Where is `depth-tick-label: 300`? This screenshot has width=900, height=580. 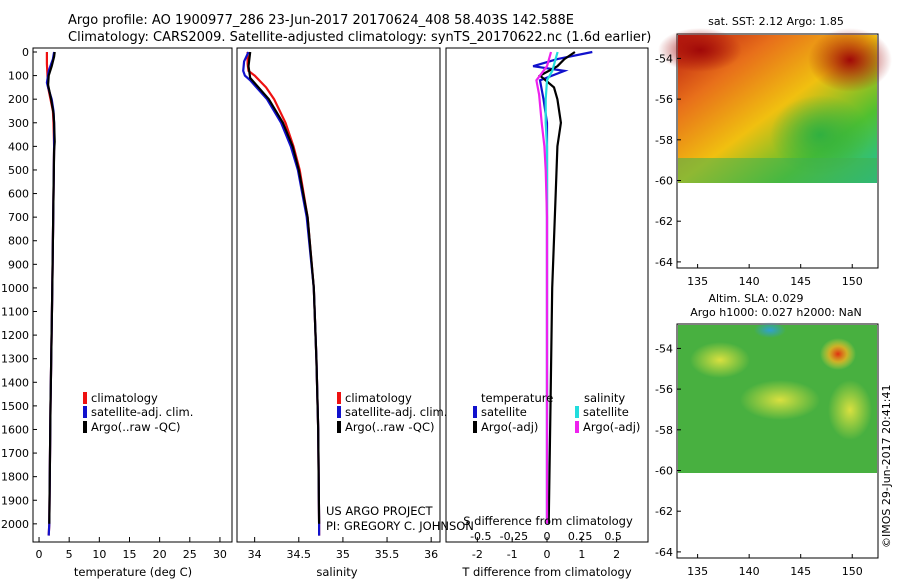 depth-tick-label: 300 is located at coordinates (18, 123).